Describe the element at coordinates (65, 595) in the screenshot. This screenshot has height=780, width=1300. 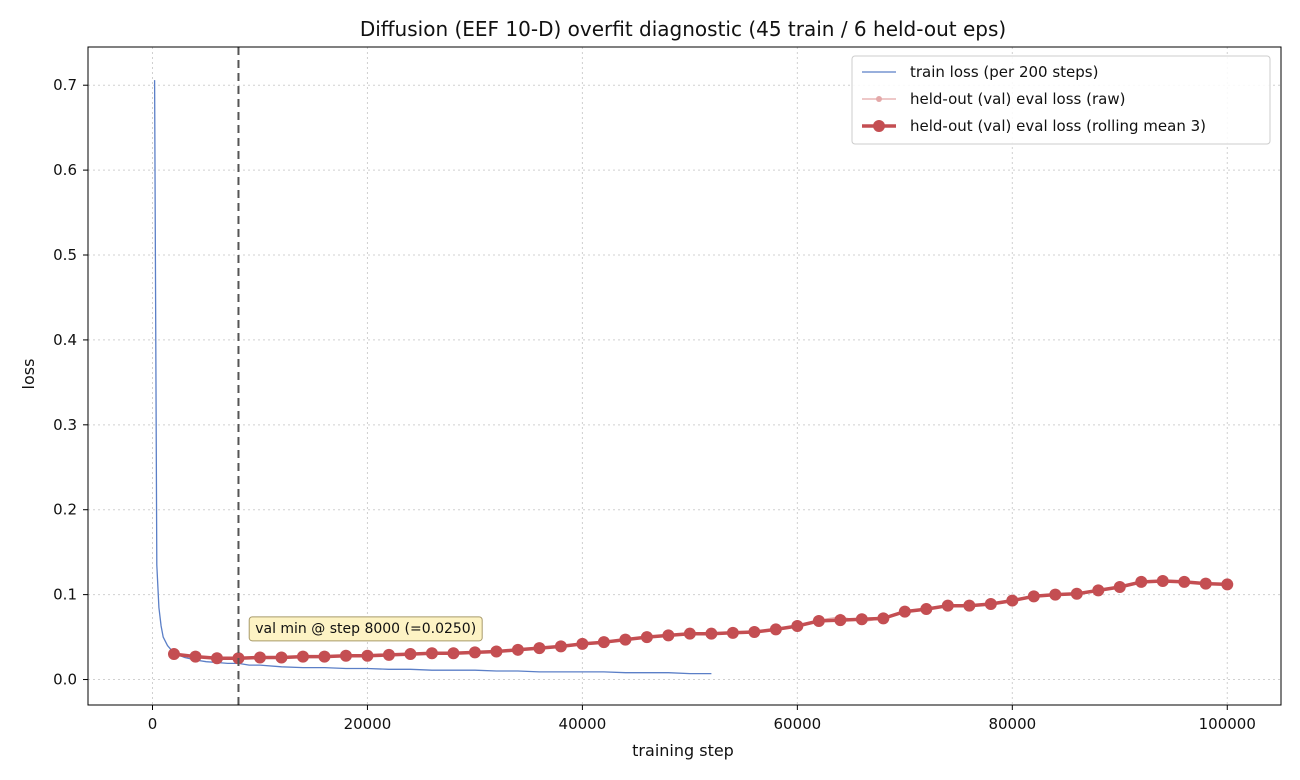
I see `y-tick-label: 0.1` at that location.